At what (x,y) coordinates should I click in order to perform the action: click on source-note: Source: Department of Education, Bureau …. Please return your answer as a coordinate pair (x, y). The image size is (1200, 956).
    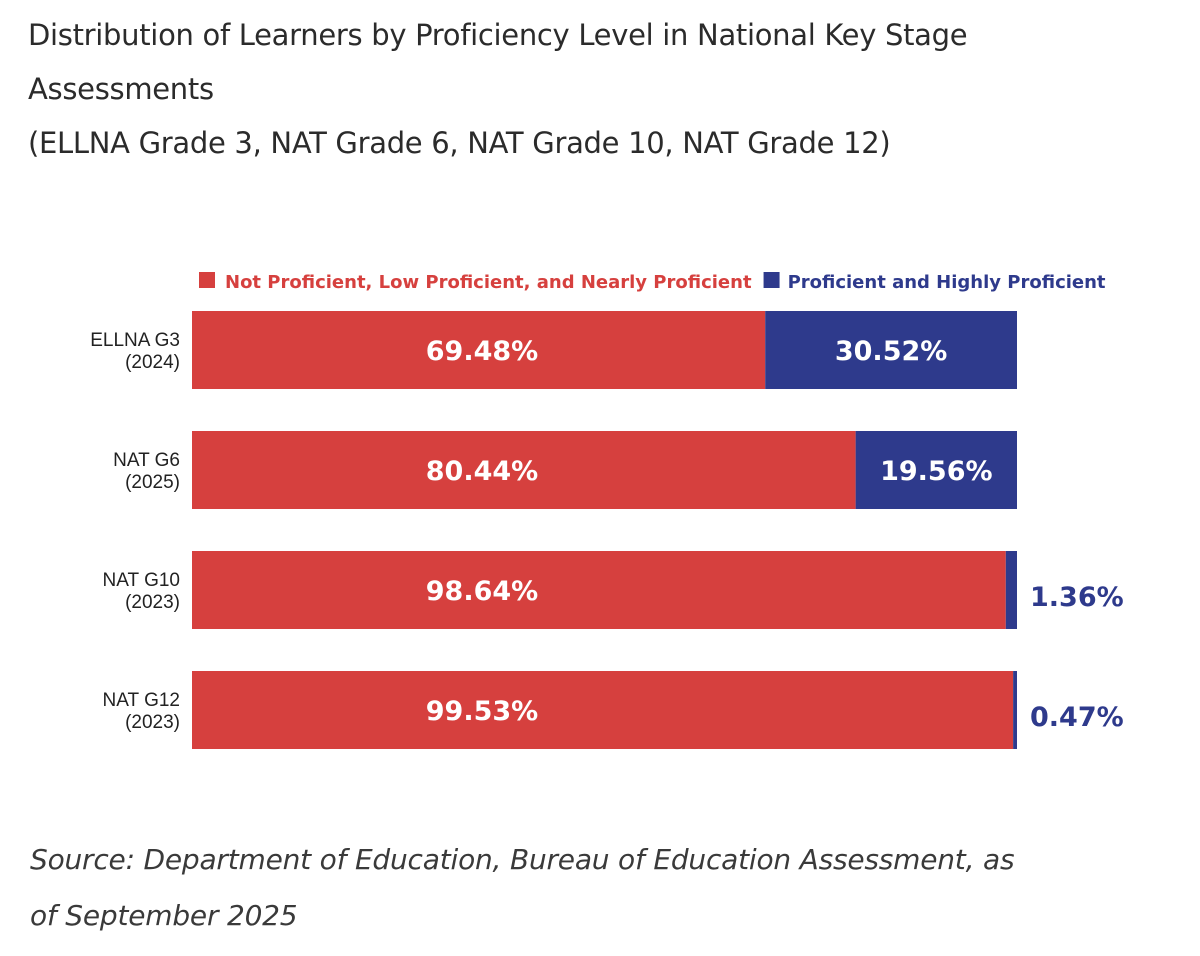
    Looking at the image, I should click on (605, 888).